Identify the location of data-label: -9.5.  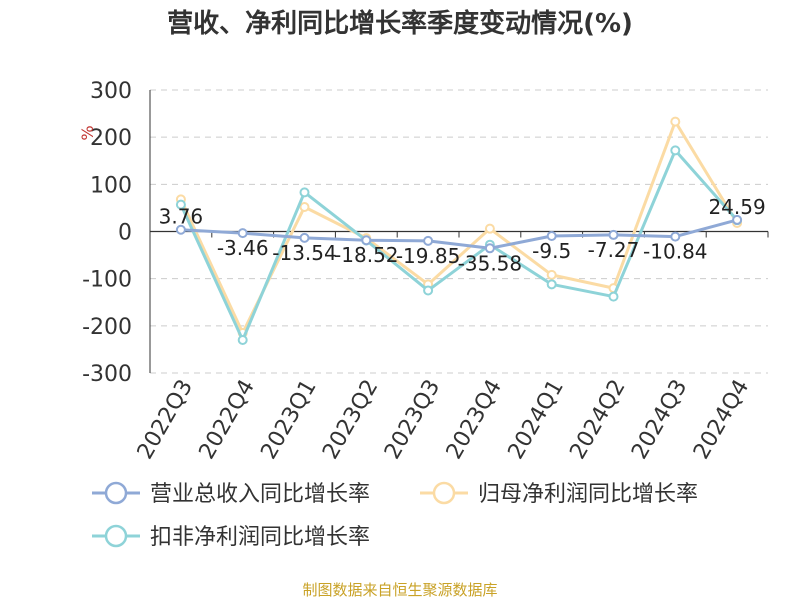
(551, 251).